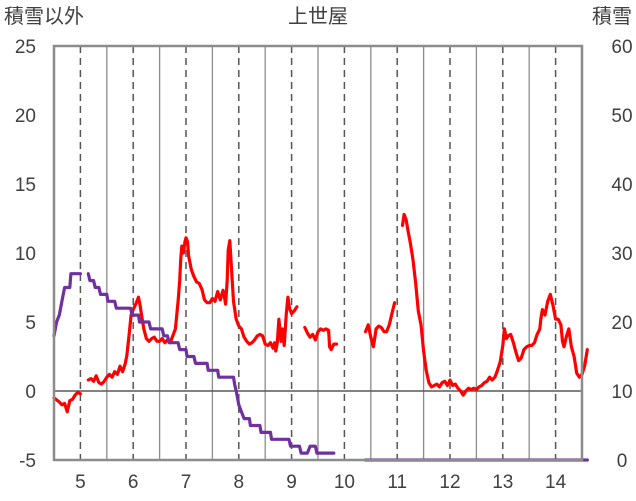 The height and width of the screenshot is (501, 636). Describe the element at coordinates (25, 185) in the screenshot. I see `y-left-tick-label-4: 15` at that location.